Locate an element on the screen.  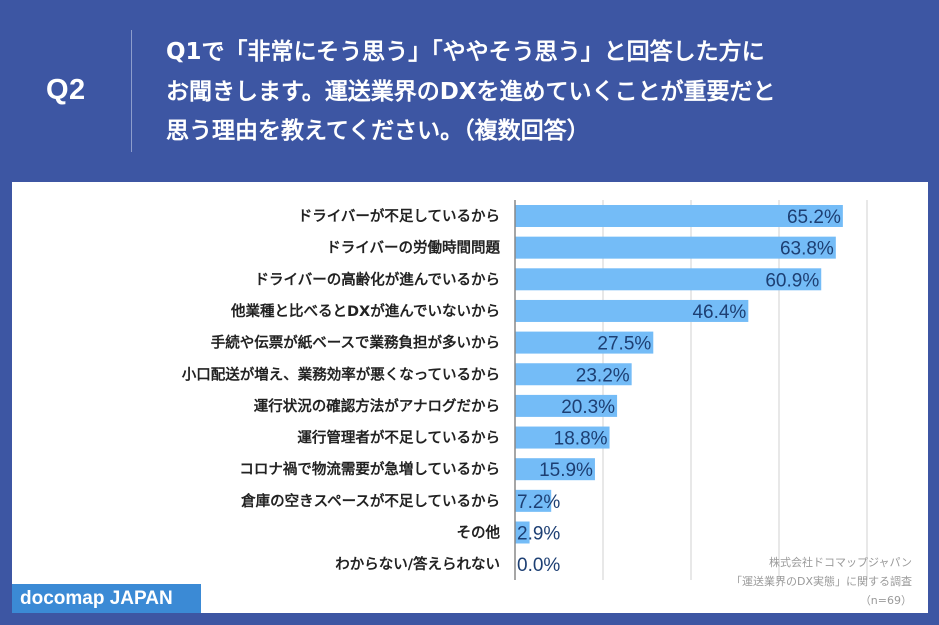
value-label: 7.2% is located at coordinates (538, 502).